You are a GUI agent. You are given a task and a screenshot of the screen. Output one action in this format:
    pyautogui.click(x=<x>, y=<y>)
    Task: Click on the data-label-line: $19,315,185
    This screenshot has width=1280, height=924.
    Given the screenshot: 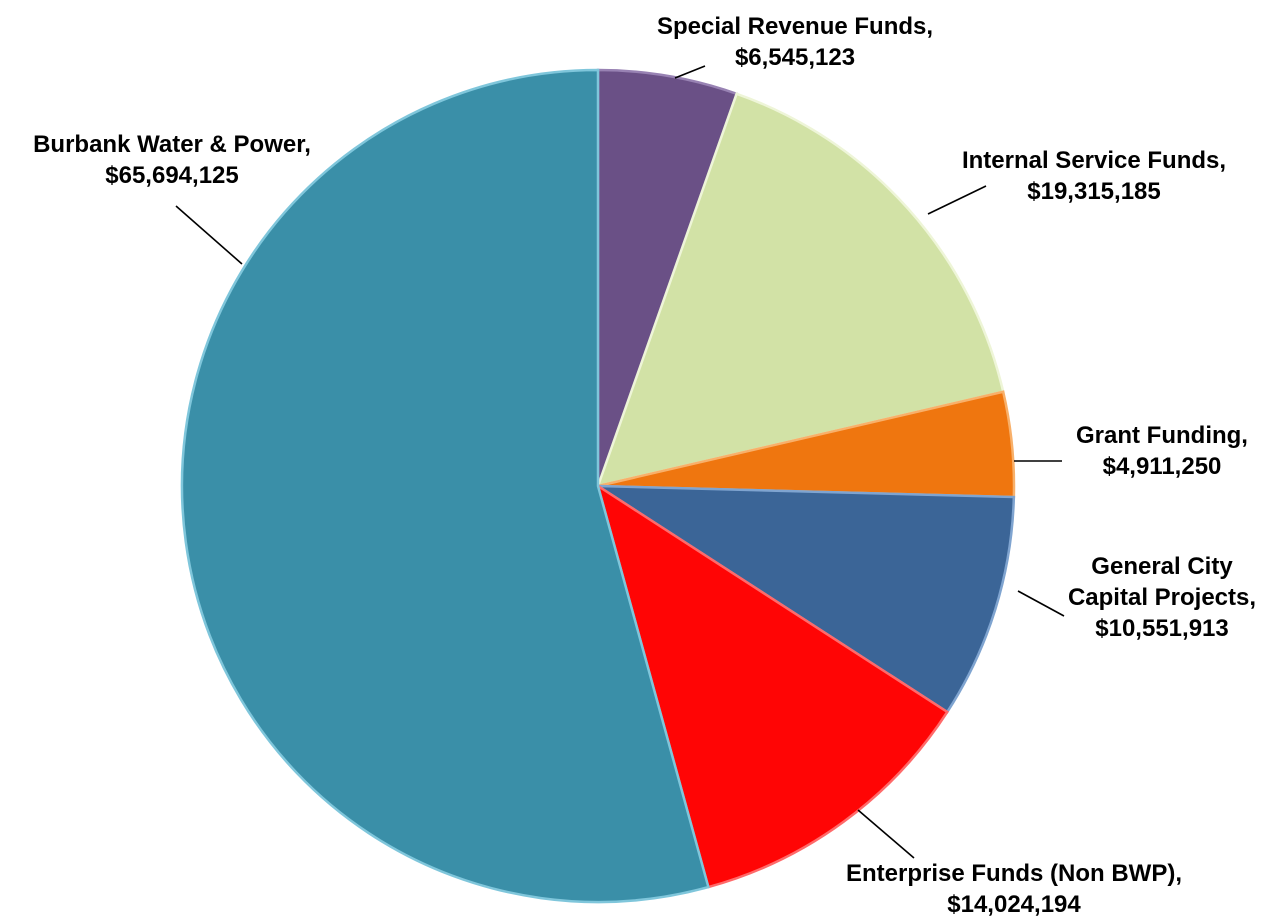 What is the action you would take?
    pyautogui.click(x=1093, y=191)
    